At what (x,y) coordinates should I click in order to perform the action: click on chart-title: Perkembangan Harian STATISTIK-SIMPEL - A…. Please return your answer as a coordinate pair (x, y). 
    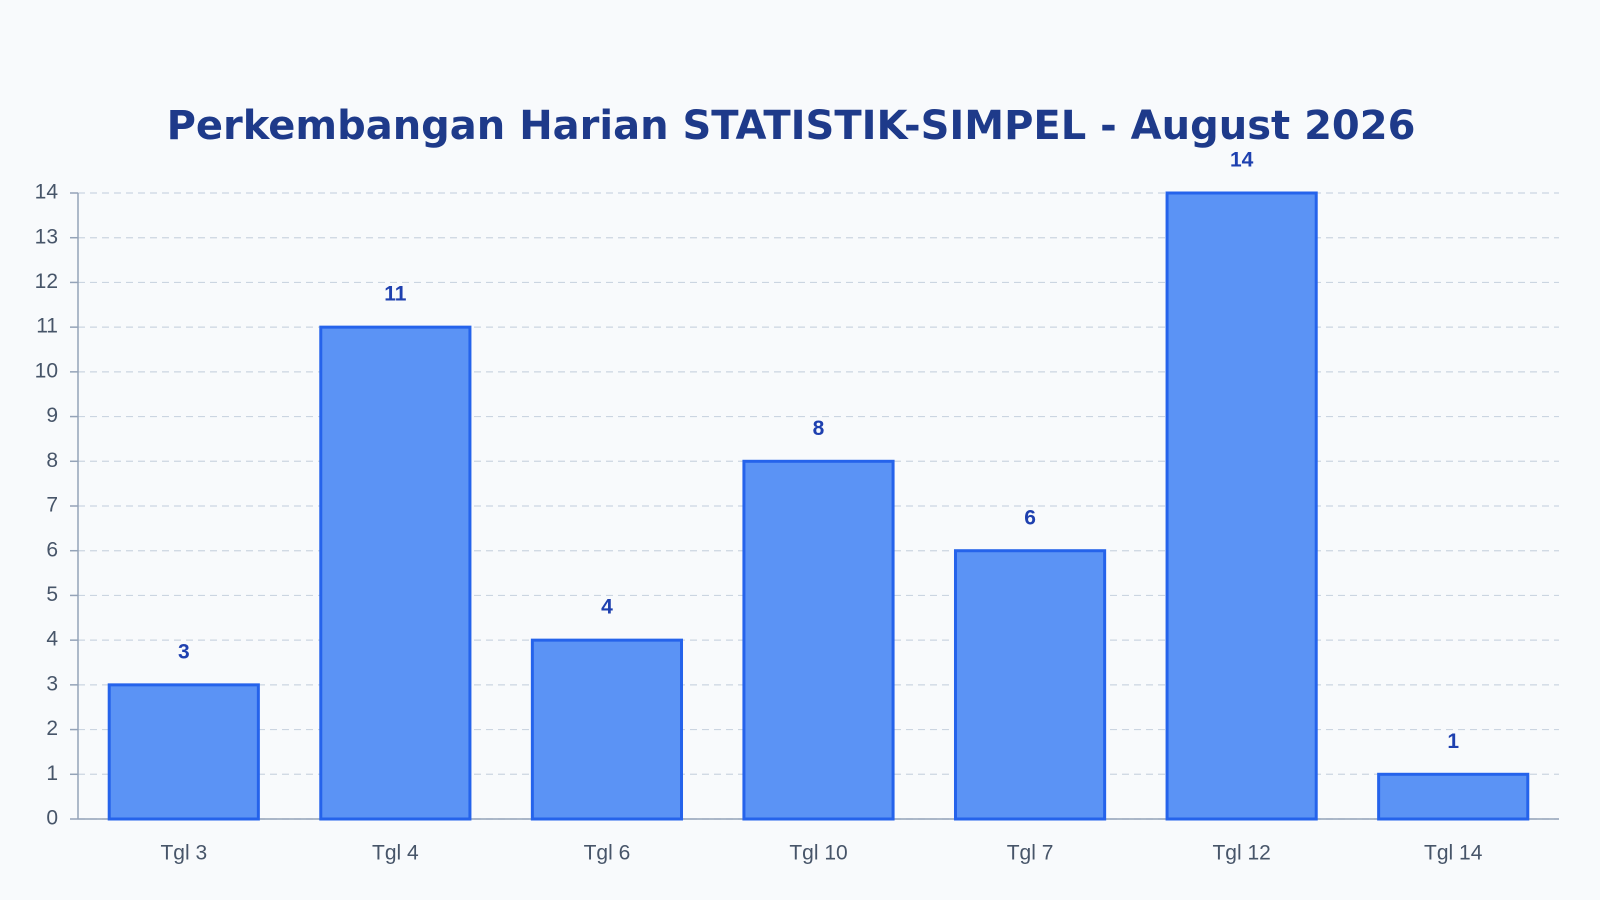
    Looking at the image, I should click on (791, 126).